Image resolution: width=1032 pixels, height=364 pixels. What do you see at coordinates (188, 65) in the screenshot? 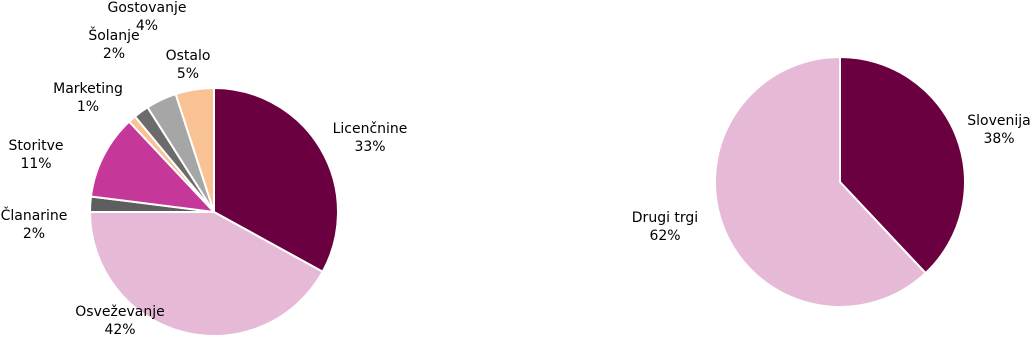
I see `slice-label-ostalo: Ostalo 5%` at bounding box center [188, 65].